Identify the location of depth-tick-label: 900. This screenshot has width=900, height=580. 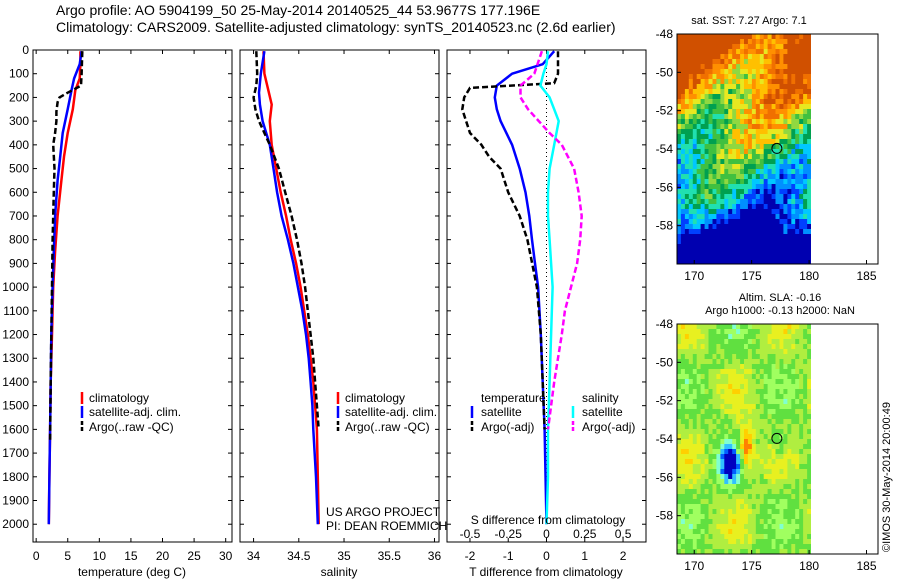
(19, 263).